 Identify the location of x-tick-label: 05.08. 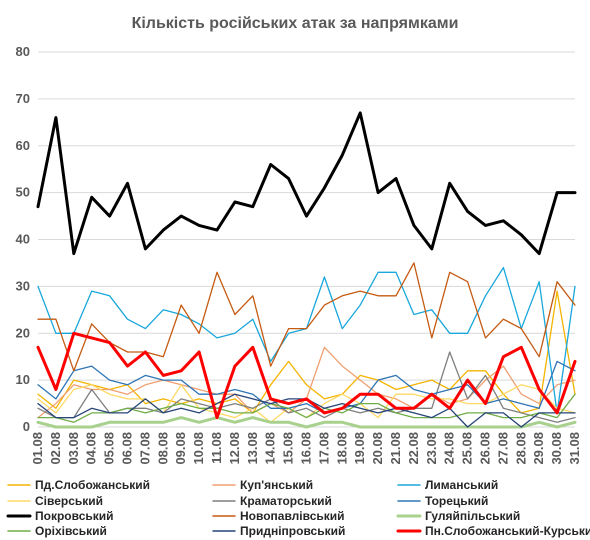
(109, 448).